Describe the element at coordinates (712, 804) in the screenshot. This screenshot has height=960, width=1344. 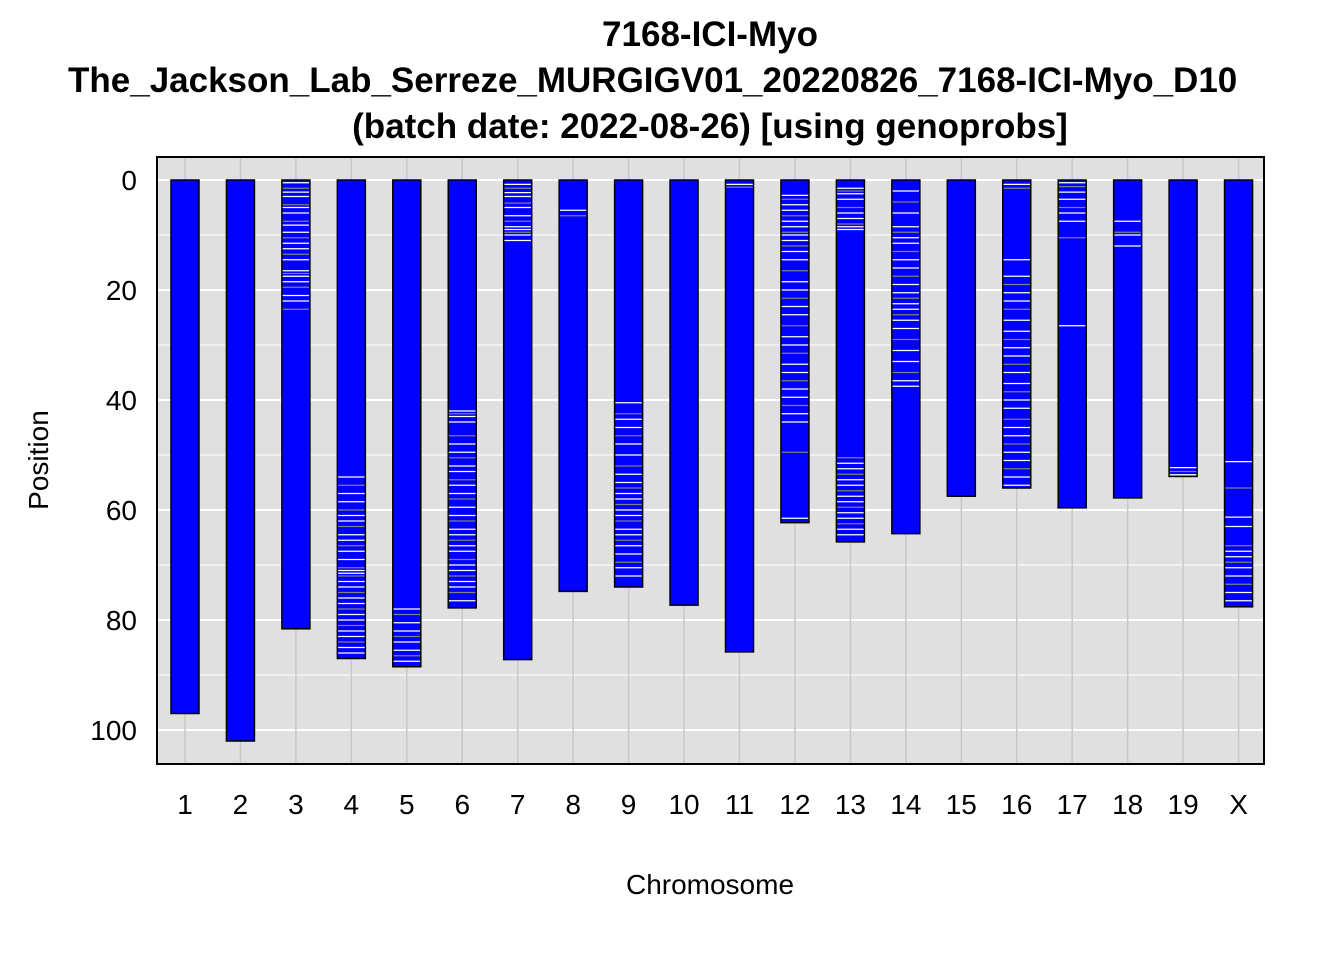
I see `x-tick-labels: 1 2 3 4 5 6 7 8 9 10 11 12 13 14 15 16 17 18 19 X` at that location.